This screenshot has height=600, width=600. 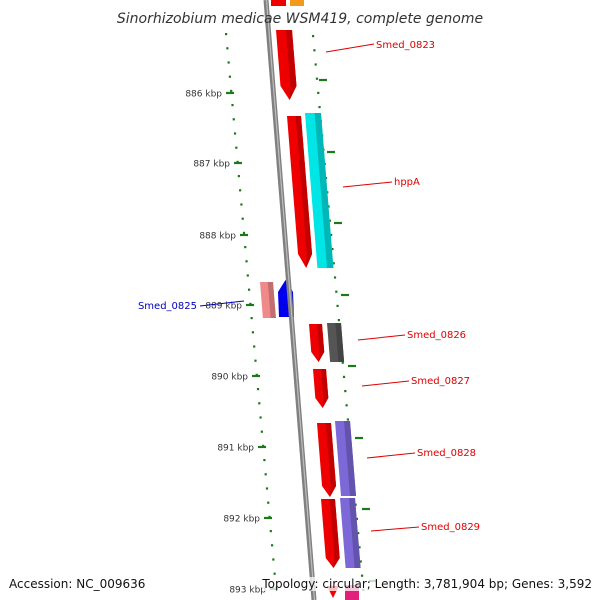 I want to click on gene-label-smed-0825: Smed_0825, so click(x=167, y=306).